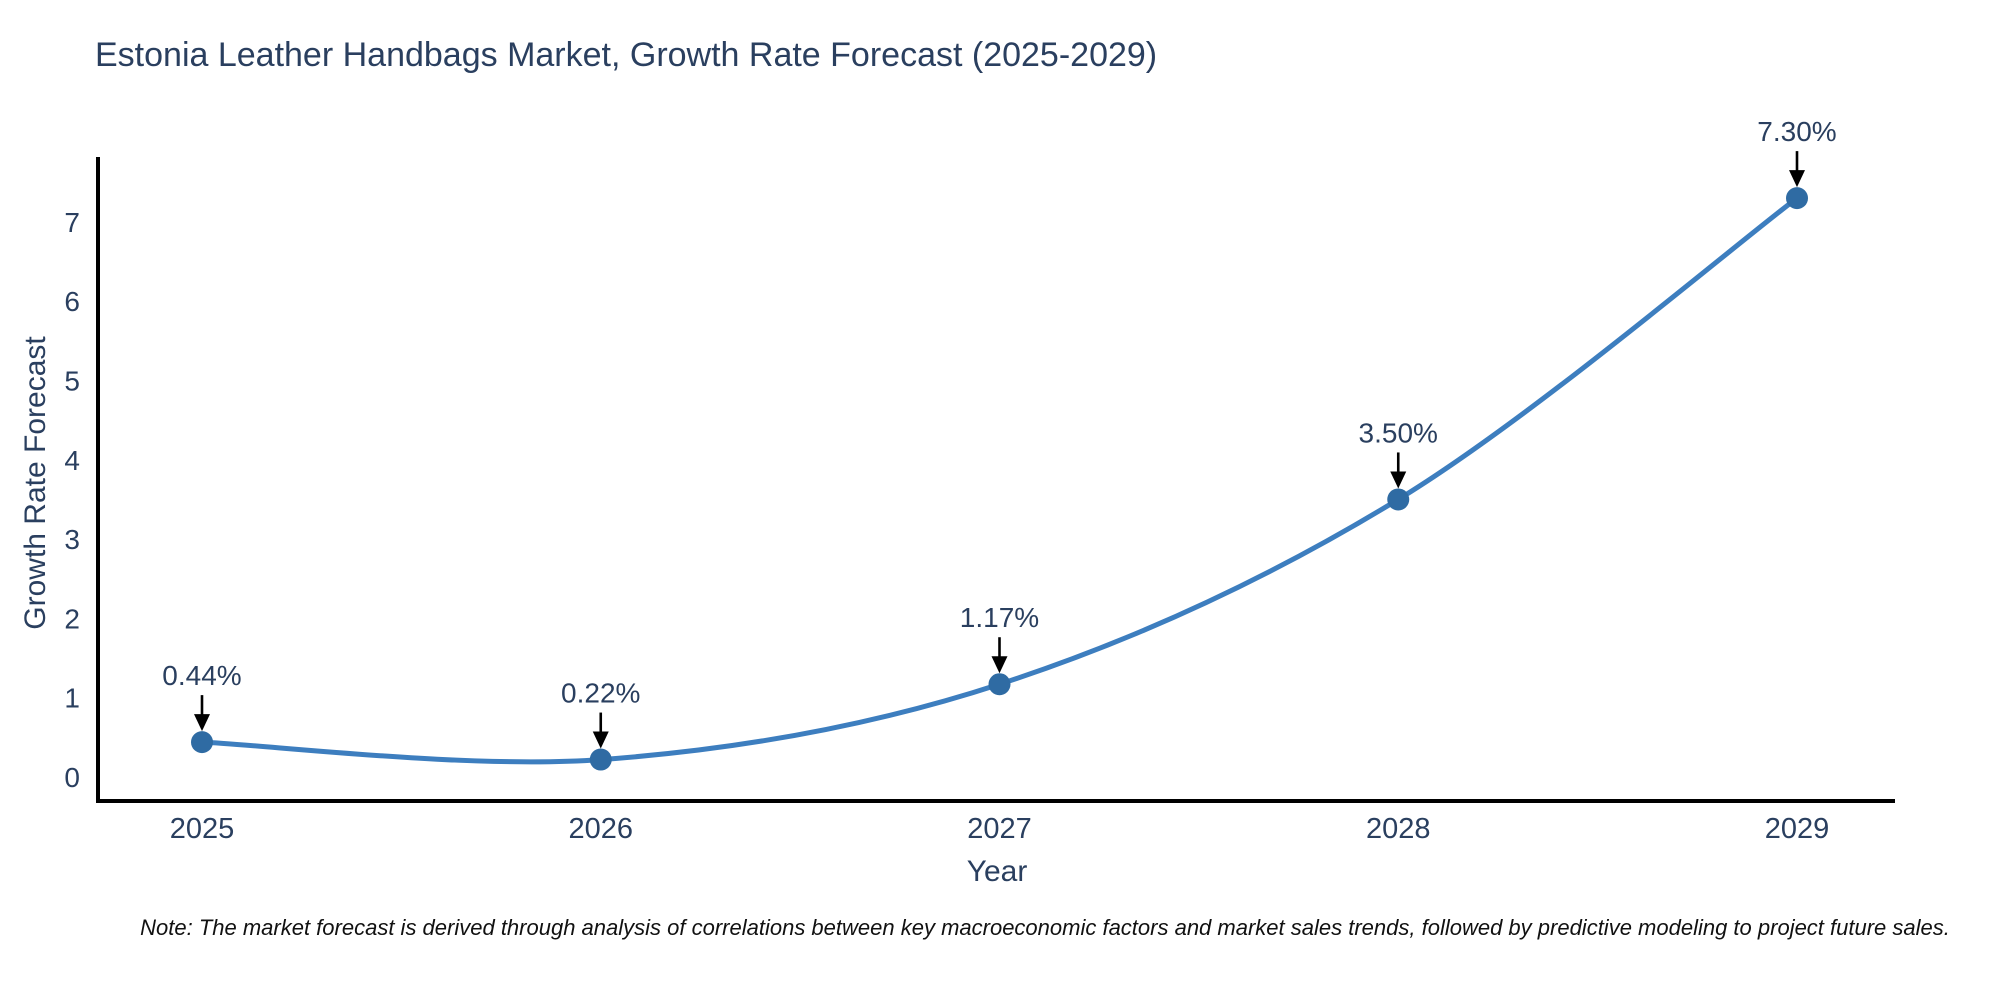 This screenshot has height=1000, width=2000. What do you see at coordinates (201, 675) in the screenshot?
I see `data-label: 0.44%` at bounding box center [201, 675].